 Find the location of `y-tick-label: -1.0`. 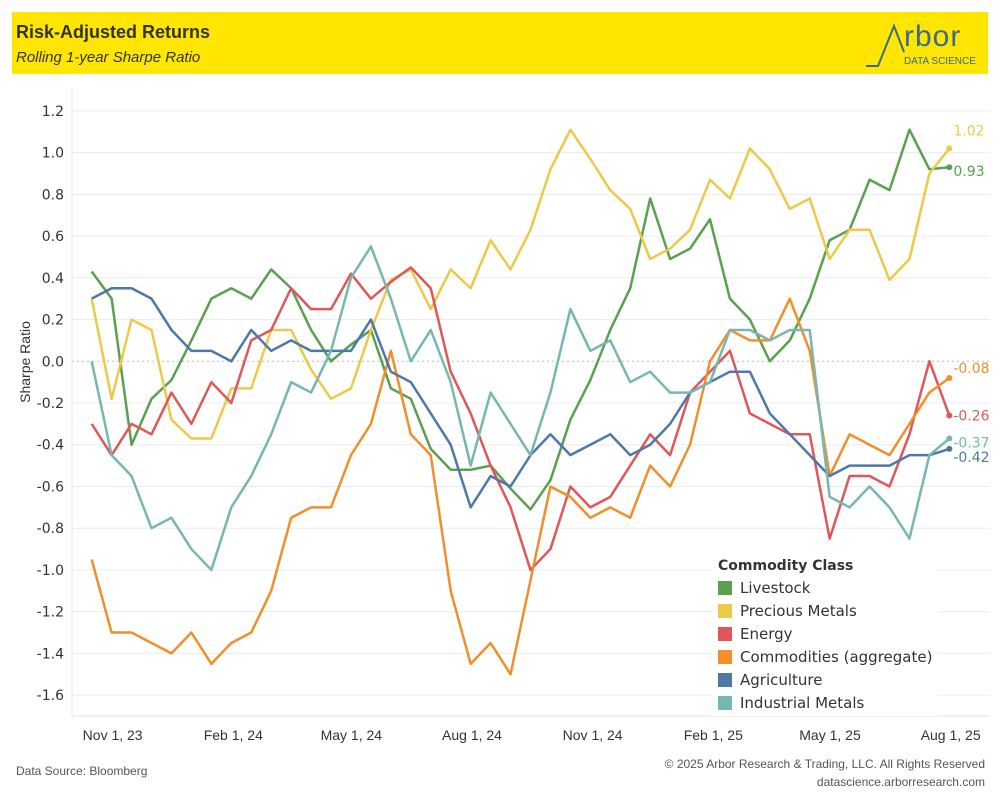

y-tick-label: -1.0 is located at coordinates (50, 571).